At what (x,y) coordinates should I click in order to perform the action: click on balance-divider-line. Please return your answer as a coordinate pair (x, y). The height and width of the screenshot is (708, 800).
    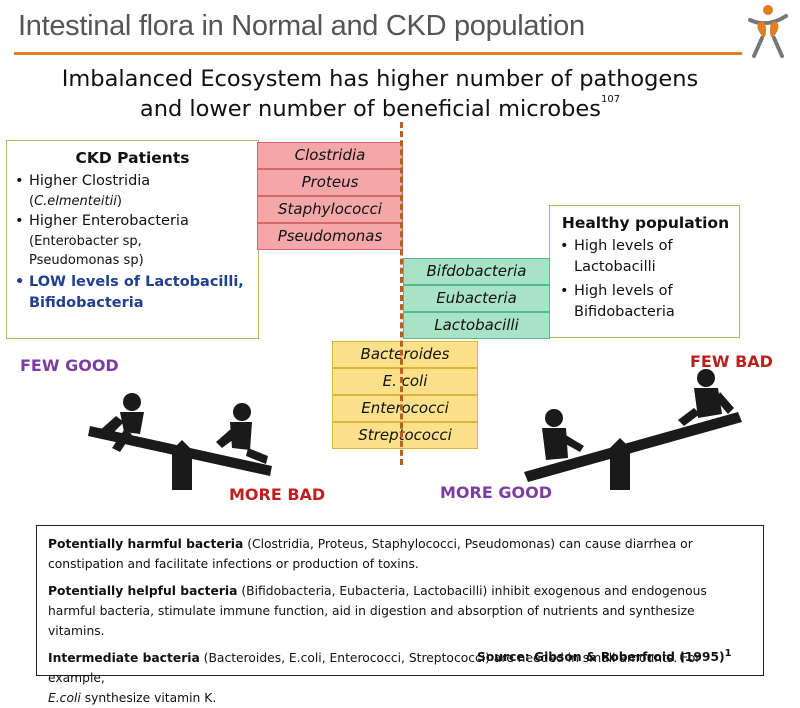
    Looking at the image, I should click on (401, 293).